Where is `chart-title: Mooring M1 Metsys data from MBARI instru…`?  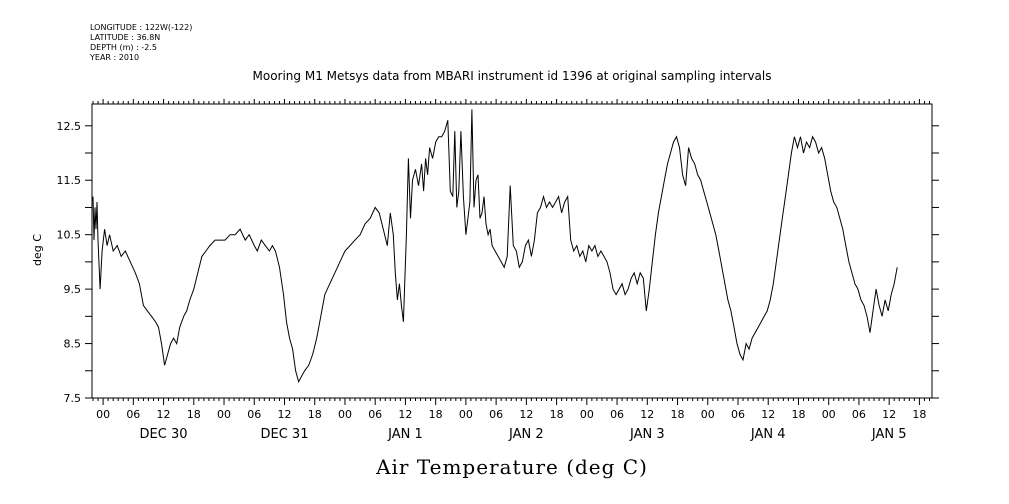 chart-title: Mooring M1 Metsys data from MBARI instru… is located at coordinates (512, 76).